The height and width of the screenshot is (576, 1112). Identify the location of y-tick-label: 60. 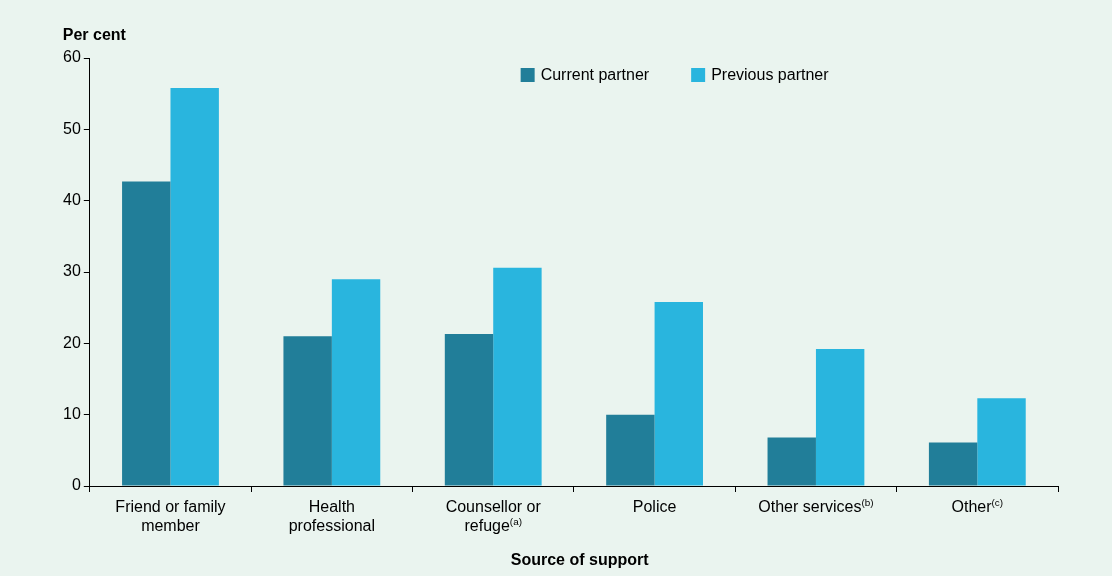
(72, 57).